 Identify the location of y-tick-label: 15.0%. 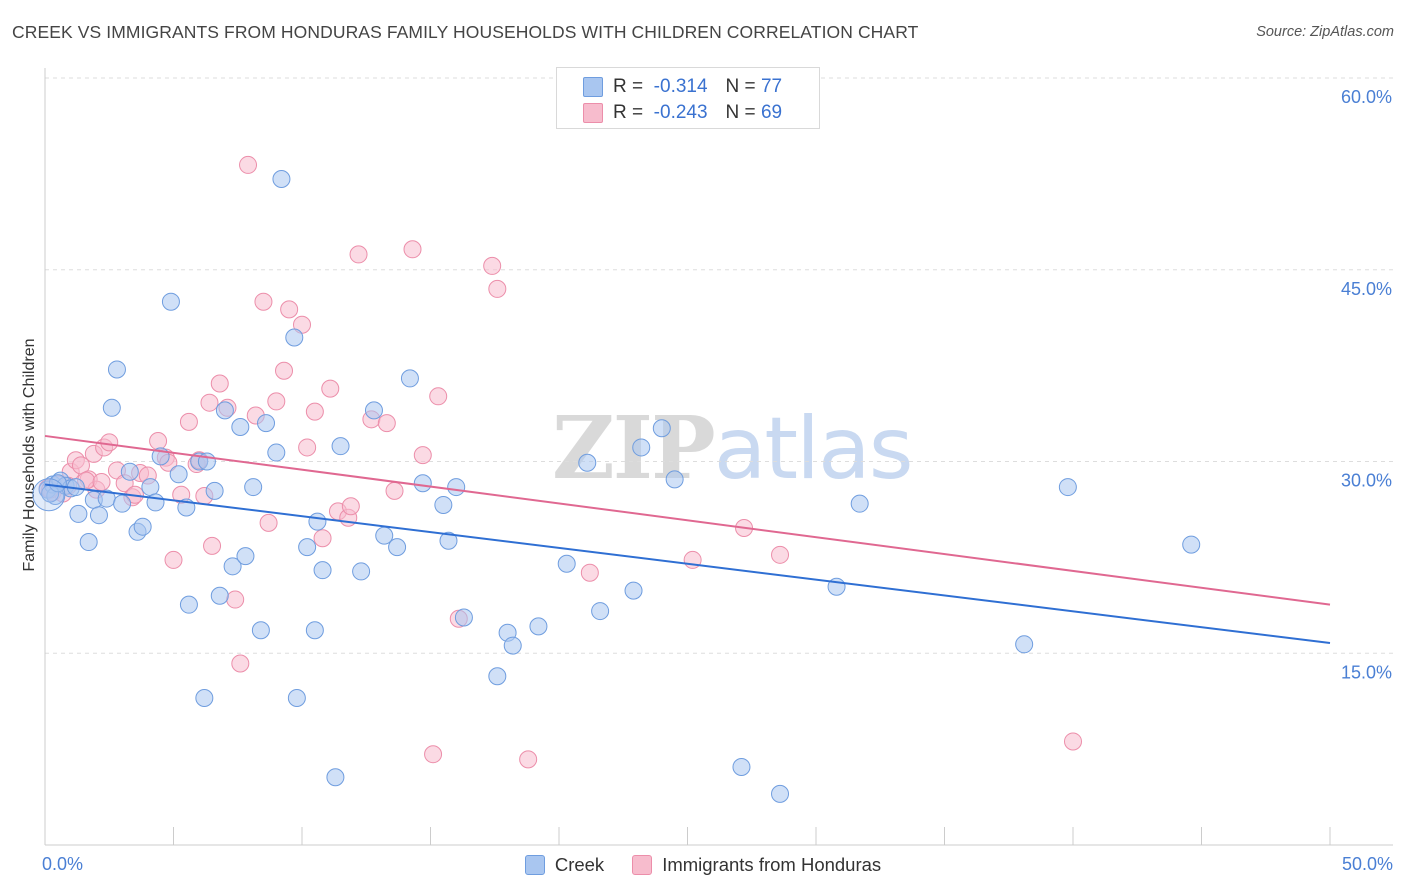
(1366, 672).